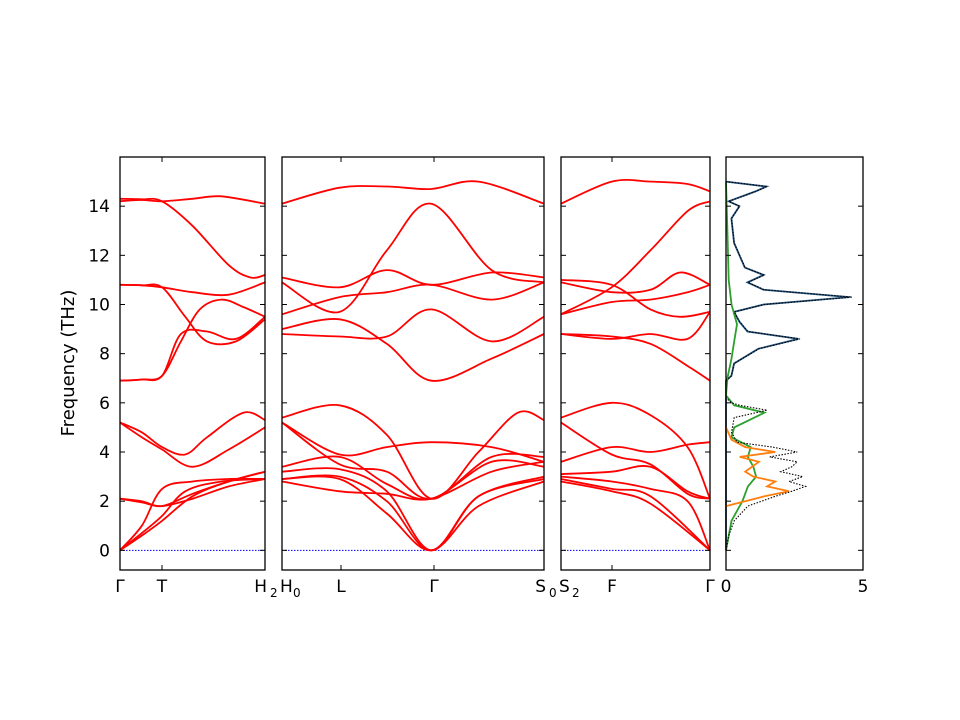 The width and height of the screenshot is (960, 720). What do you see at coordinates (162, 587) in the screenshot?
I see `q-point-label: T` at bounding box center [162, 587].